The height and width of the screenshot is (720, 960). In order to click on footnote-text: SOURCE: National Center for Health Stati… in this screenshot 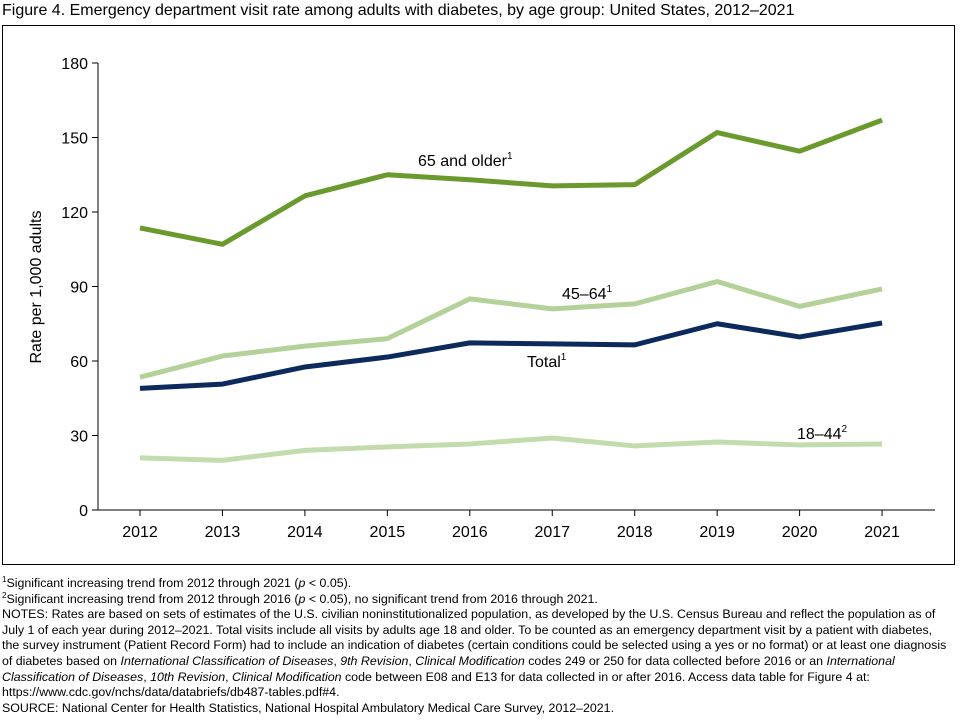, I will do `click(308, 707)`.